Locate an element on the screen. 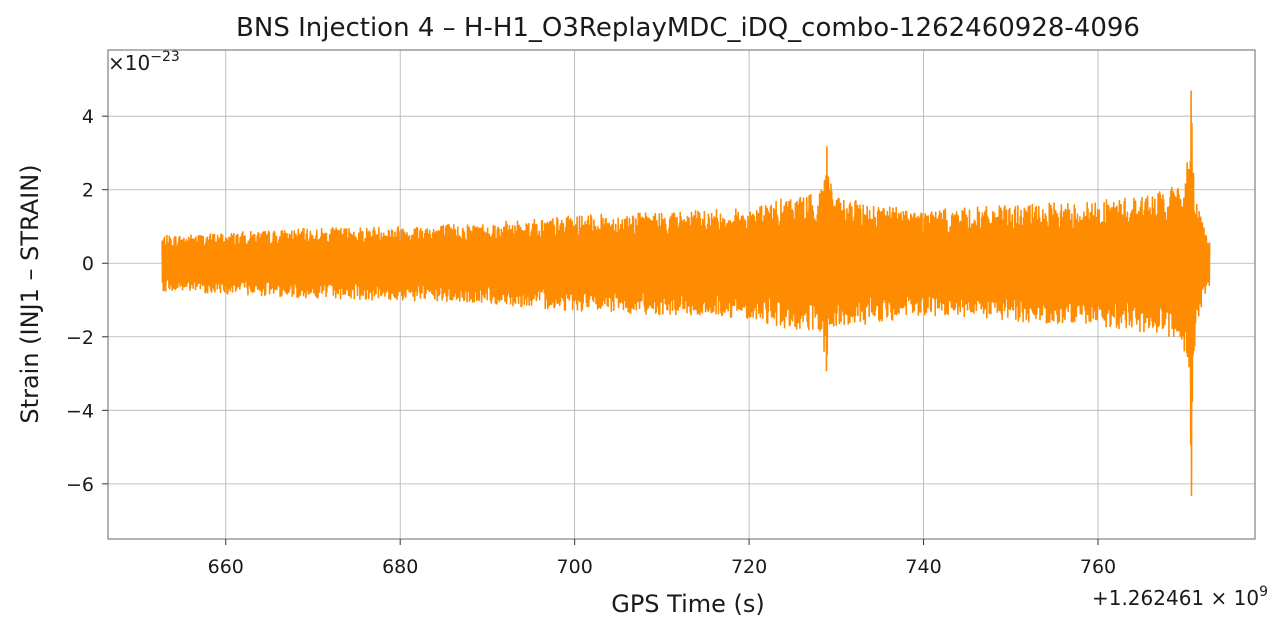 The image size is (1284, 633). x-tick-label: 680 is located at coordinates (400, 567).